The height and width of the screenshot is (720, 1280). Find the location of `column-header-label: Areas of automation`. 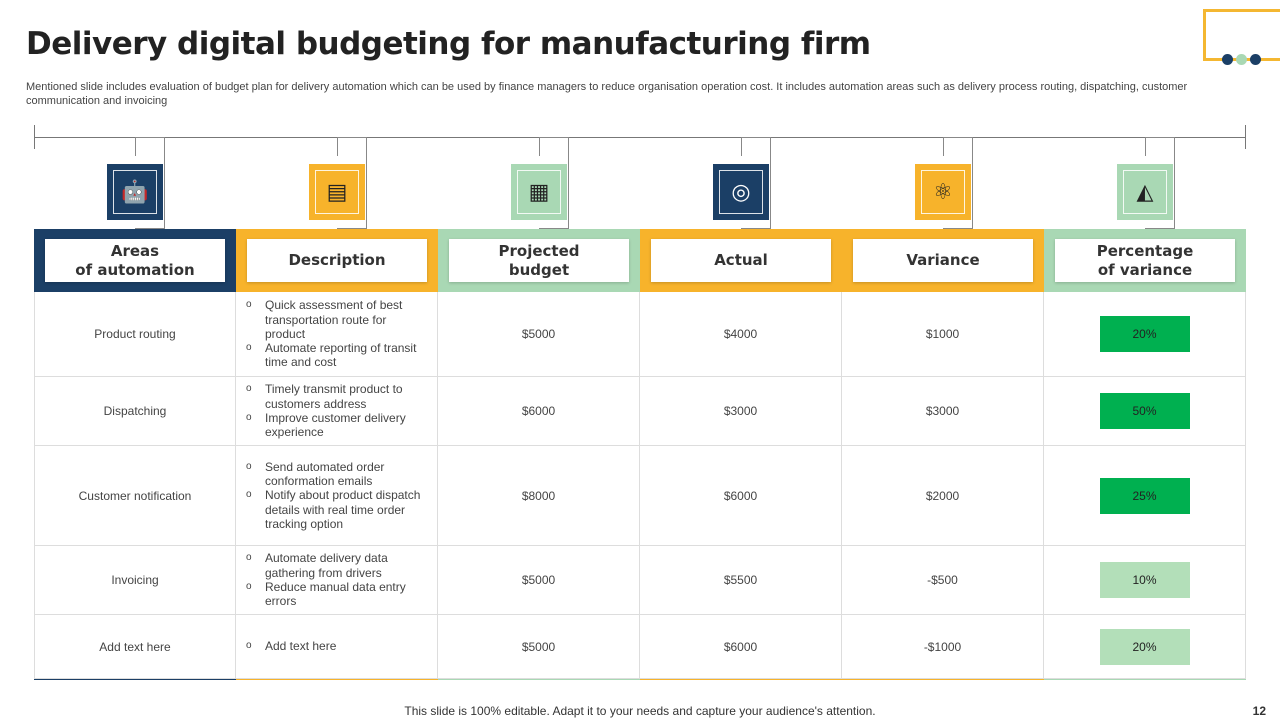

column-header-label: Areas of automation is located at coordinates (135, 260).